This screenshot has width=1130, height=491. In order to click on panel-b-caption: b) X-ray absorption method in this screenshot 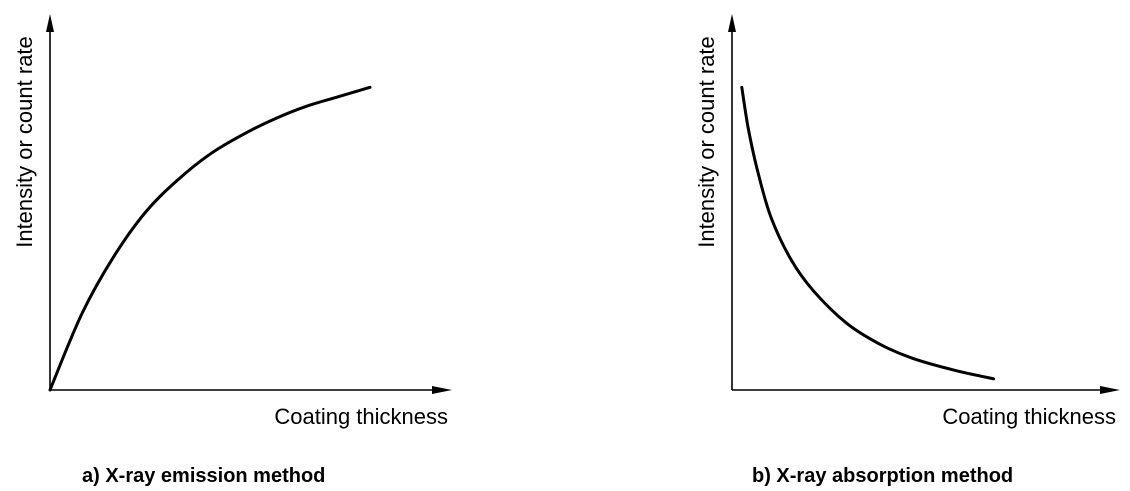, I will do `click(882, 476)`.